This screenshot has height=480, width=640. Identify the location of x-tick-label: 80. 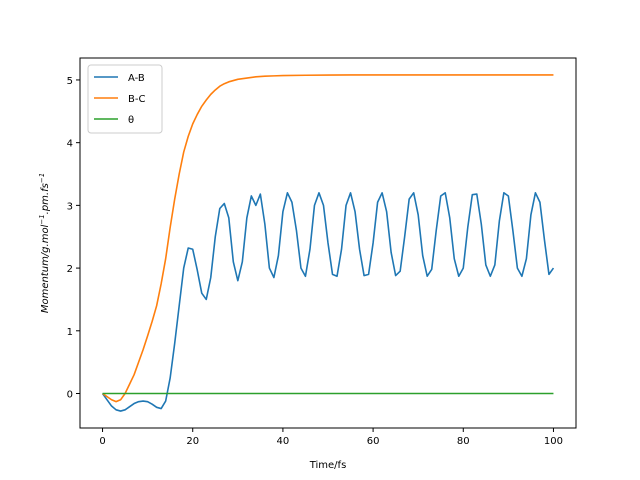
(463, 441).